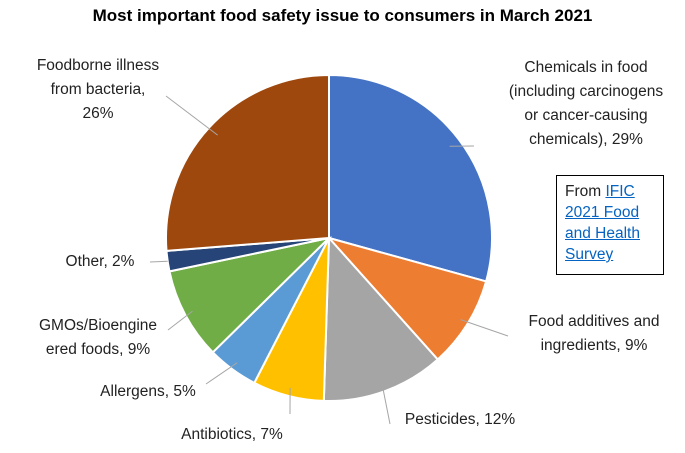 The width and height of the screenshot is (685, 453). I want to click on slice-label-line: Pesticides, 12%, so click(460, 419).